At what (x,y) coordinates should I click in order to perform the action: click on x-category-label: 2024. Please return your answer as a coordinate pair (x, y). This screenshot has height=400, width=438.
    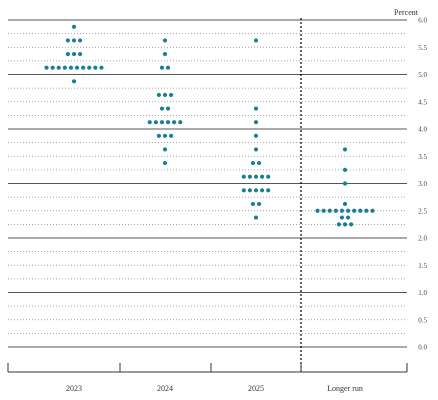
    Looking at the image, I should click on (165, 388).